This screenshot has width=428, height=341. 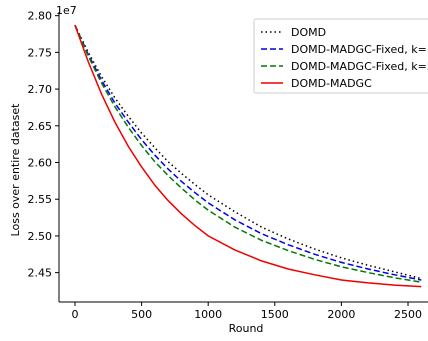 What do you see at coordinates (40, 126) in the screenshot?
I see `y-tick-label: 2.65` at bounding box center [40, 126].